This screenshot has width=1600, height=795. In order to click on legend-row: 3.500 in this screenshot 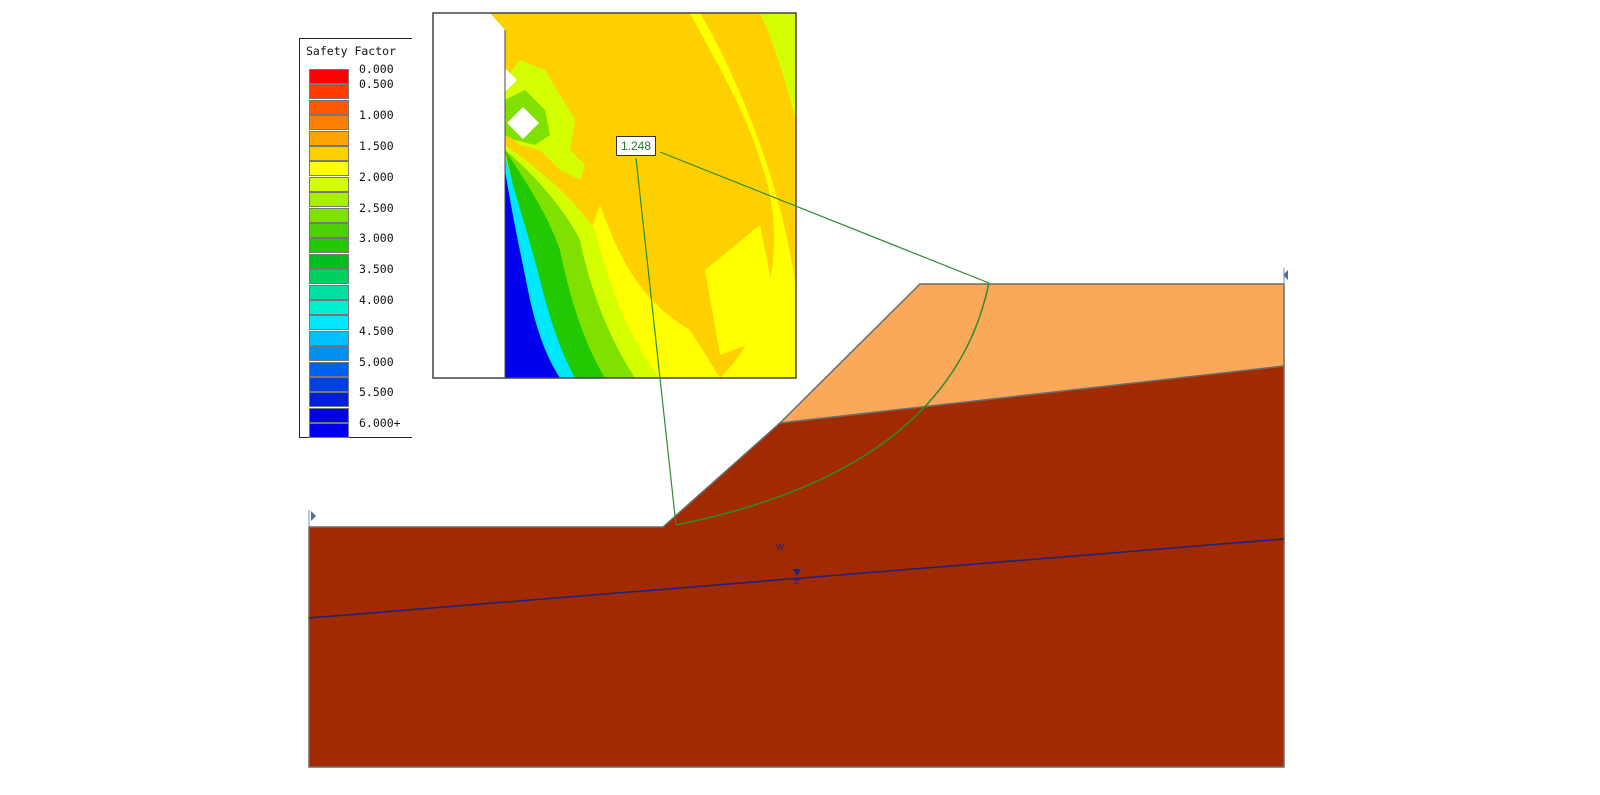, I will do `click(360, 273)`.